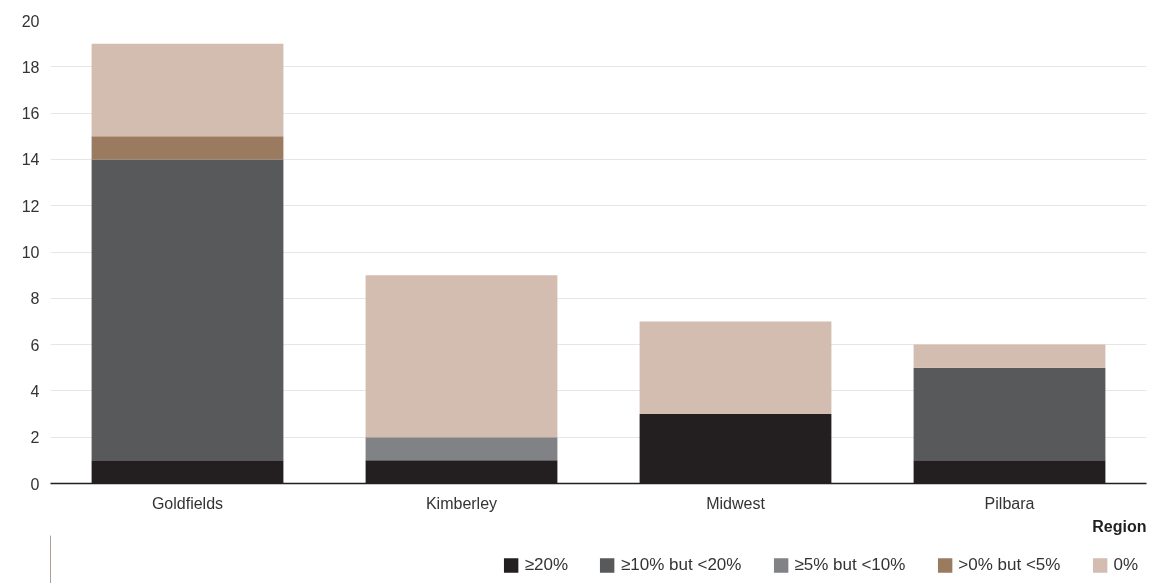  What do you see at coordinates (736, 503) in the screenshot?
I see `x-tick-label: Midwest` at bounding box center [736, 503].